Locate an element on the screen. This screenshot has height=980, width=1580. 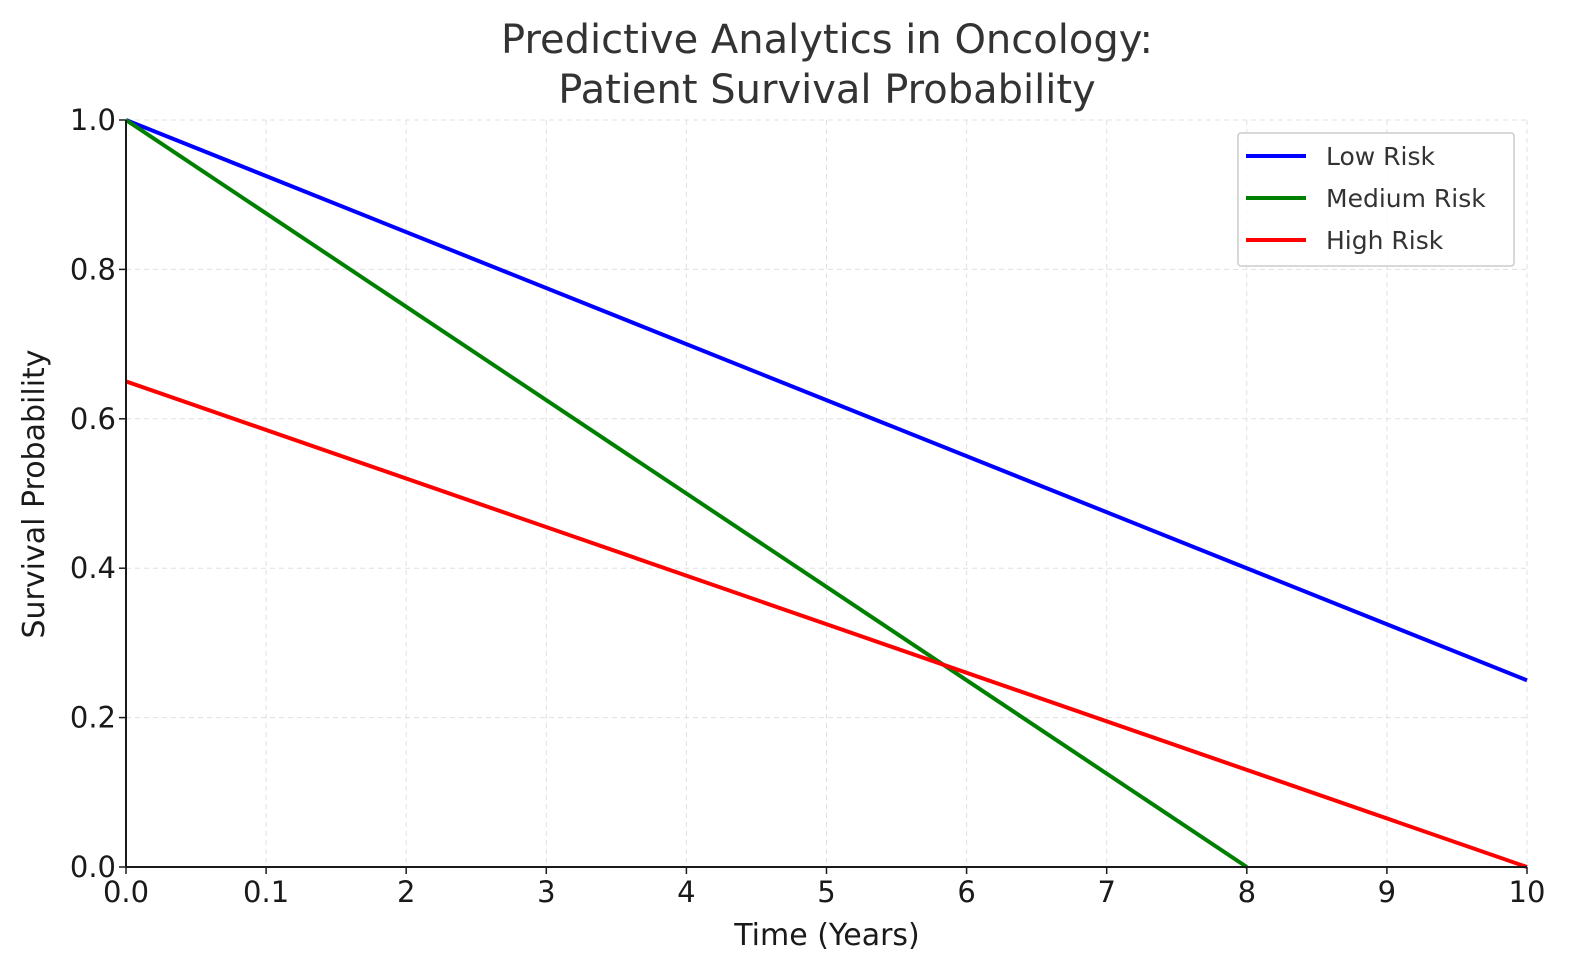
y-ticks: 0.0 0.2 0.4 0.6 0.8 1.0 is located at coordinates (98, 493).